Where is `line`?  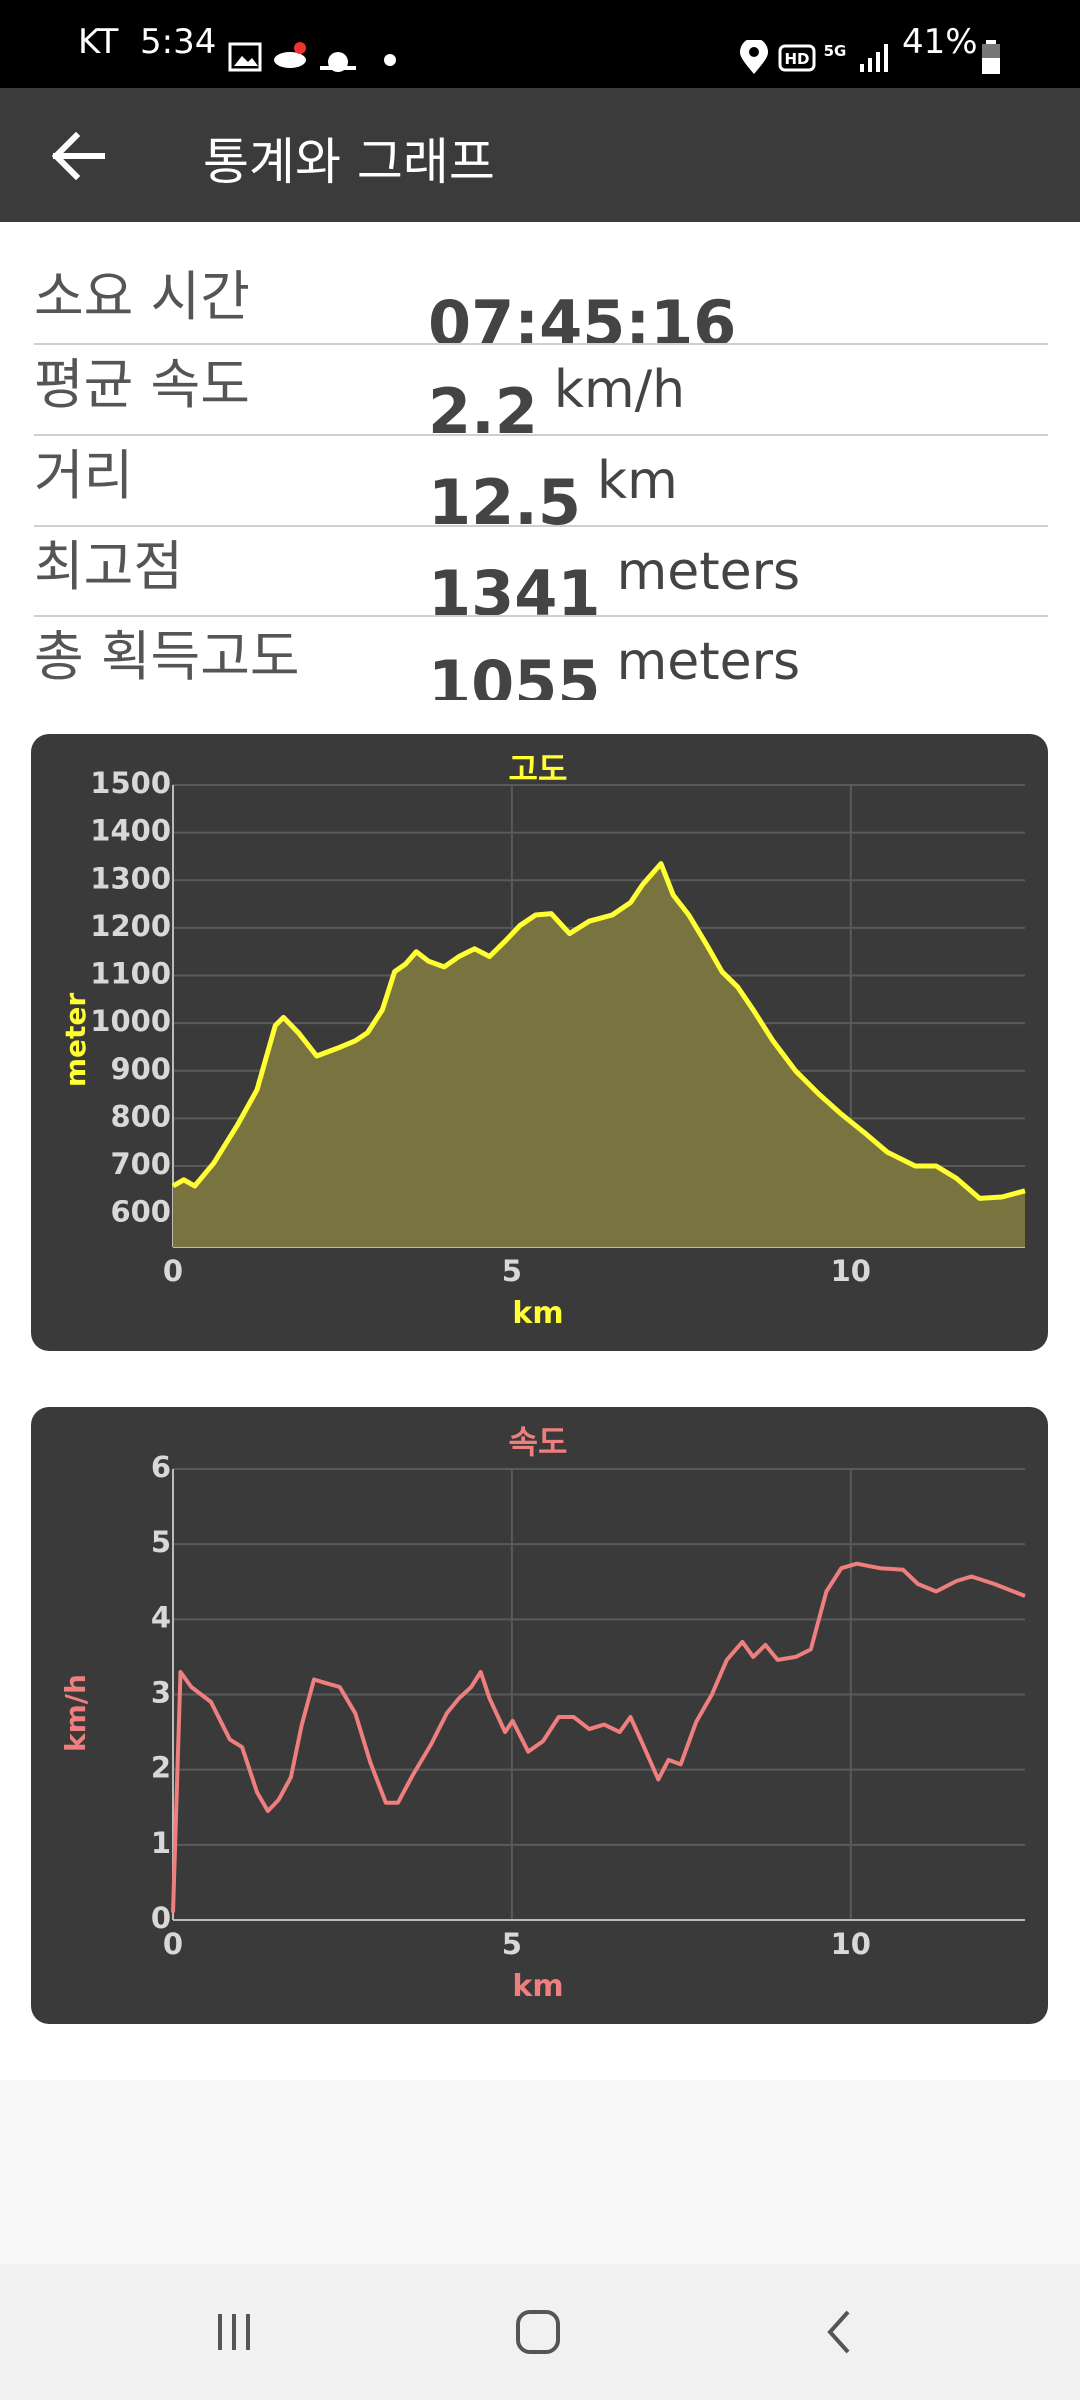
line is located at coordinates (598, 1737).